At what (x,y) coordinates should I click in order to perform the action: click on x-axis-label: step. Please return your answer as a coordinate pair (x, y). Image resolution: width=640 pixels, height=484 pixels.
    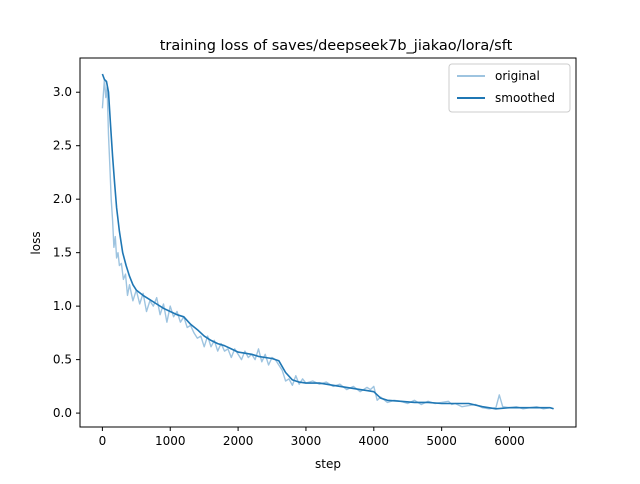
    Looking at the image, I should click on (328, 464).